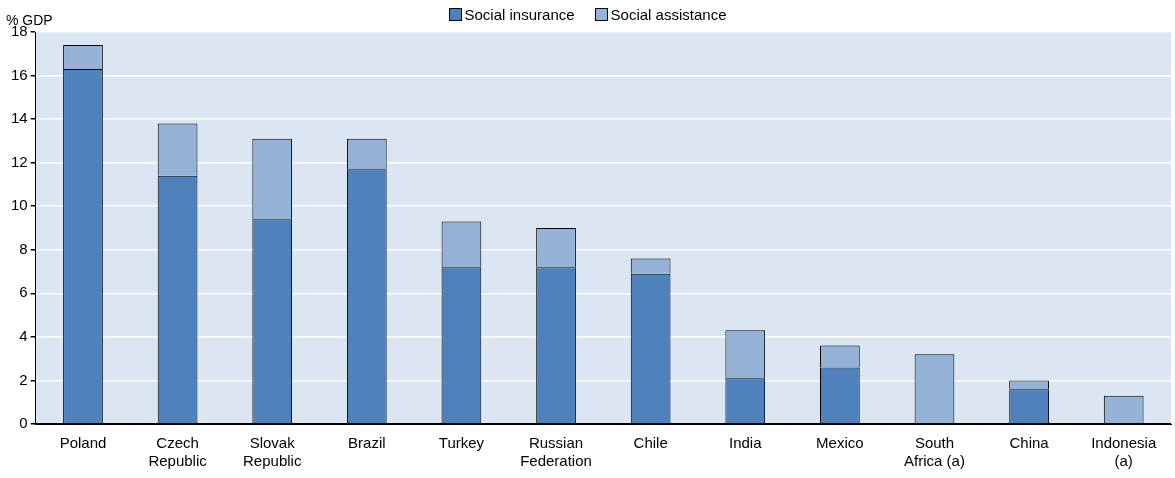  What do you see at coordinates (178, 452) in the screenshot?
I see `x-tick-label: Czech Republic` at bounding box center [178, 452].